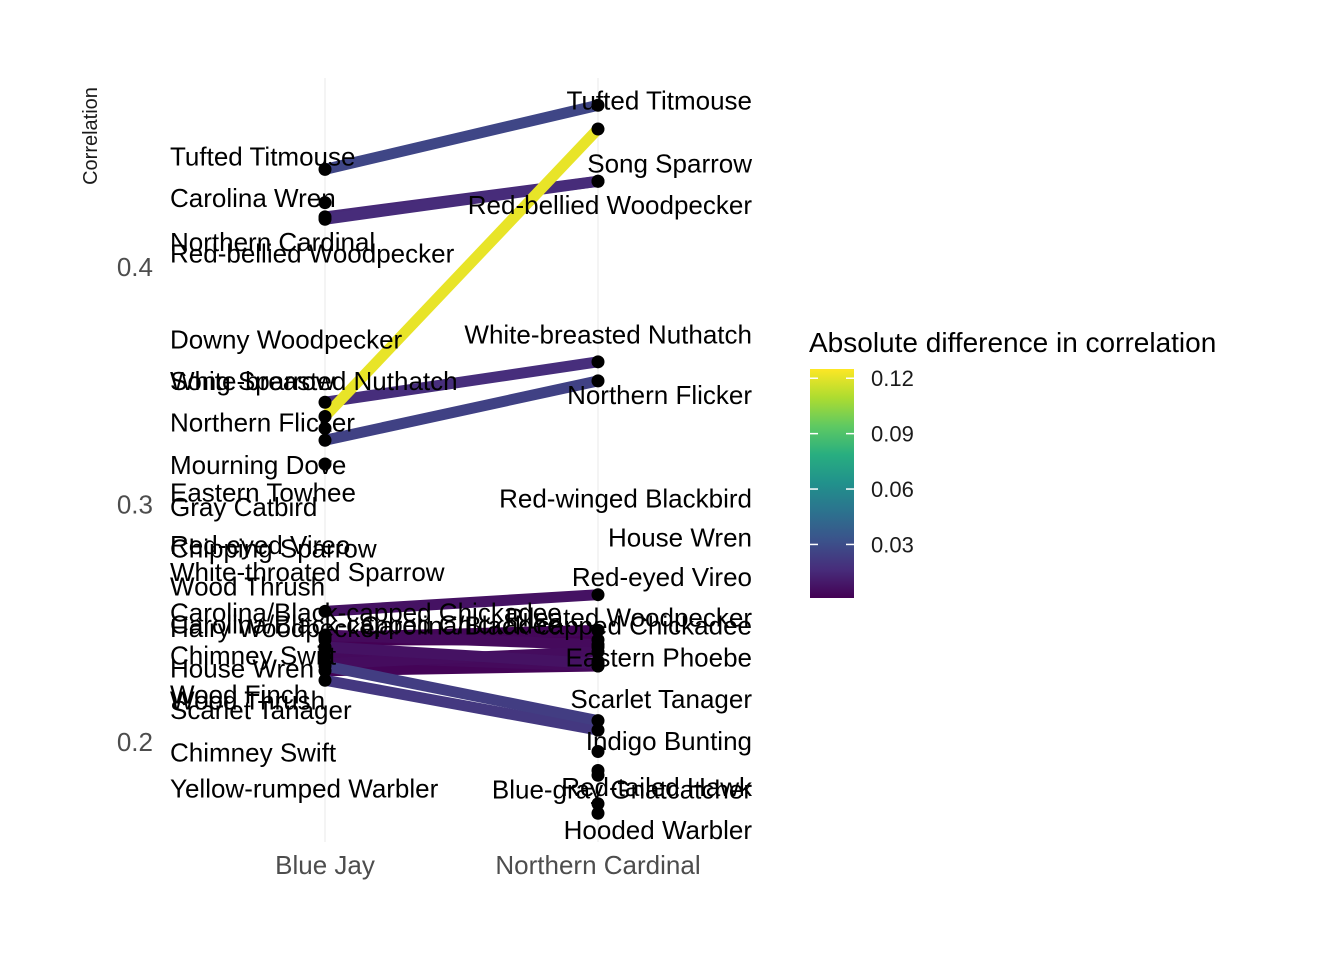 The image size is (1344, 960). I want to click on label-right-scarlet-tanager: Scarlet Tanager, so click(661, 699).